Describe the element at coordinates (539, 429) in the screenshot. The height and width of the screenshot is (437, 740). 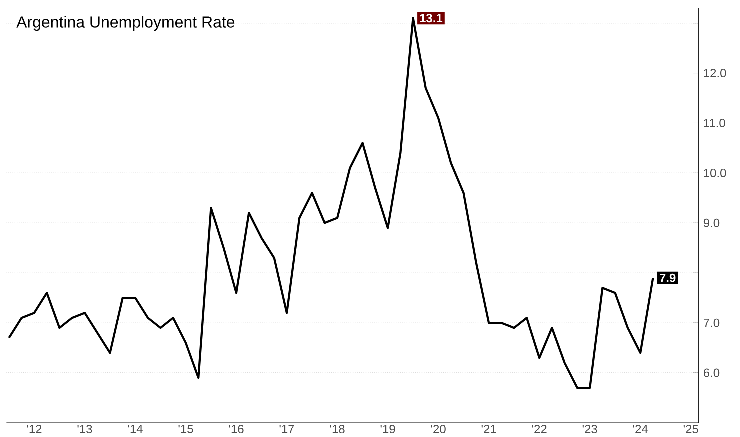
I see `x-tick-label: '22` at that location.